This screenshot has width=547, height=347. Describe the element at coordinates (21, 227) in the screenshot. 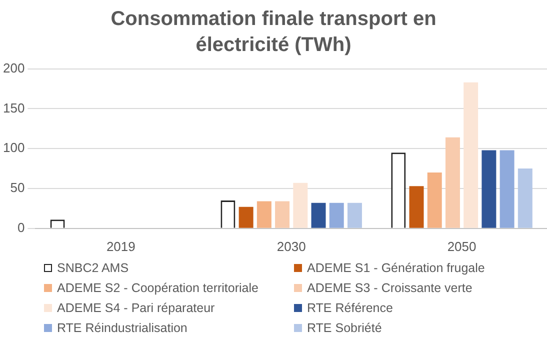

I see `y-tick-label: 0` at that location.